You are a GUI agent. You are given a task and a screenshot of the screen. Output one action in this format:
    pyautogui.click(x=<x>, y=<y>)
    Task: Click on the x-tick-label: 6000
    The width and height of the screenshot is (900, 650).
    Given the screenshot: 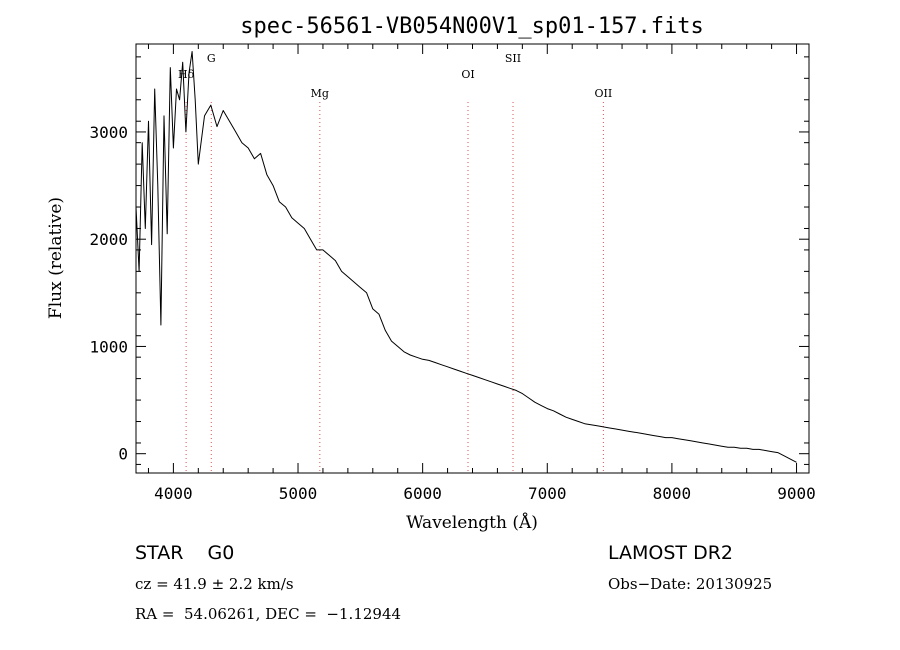 What is the action you would take?
    pyautogui.click(x=422, y=493)
    